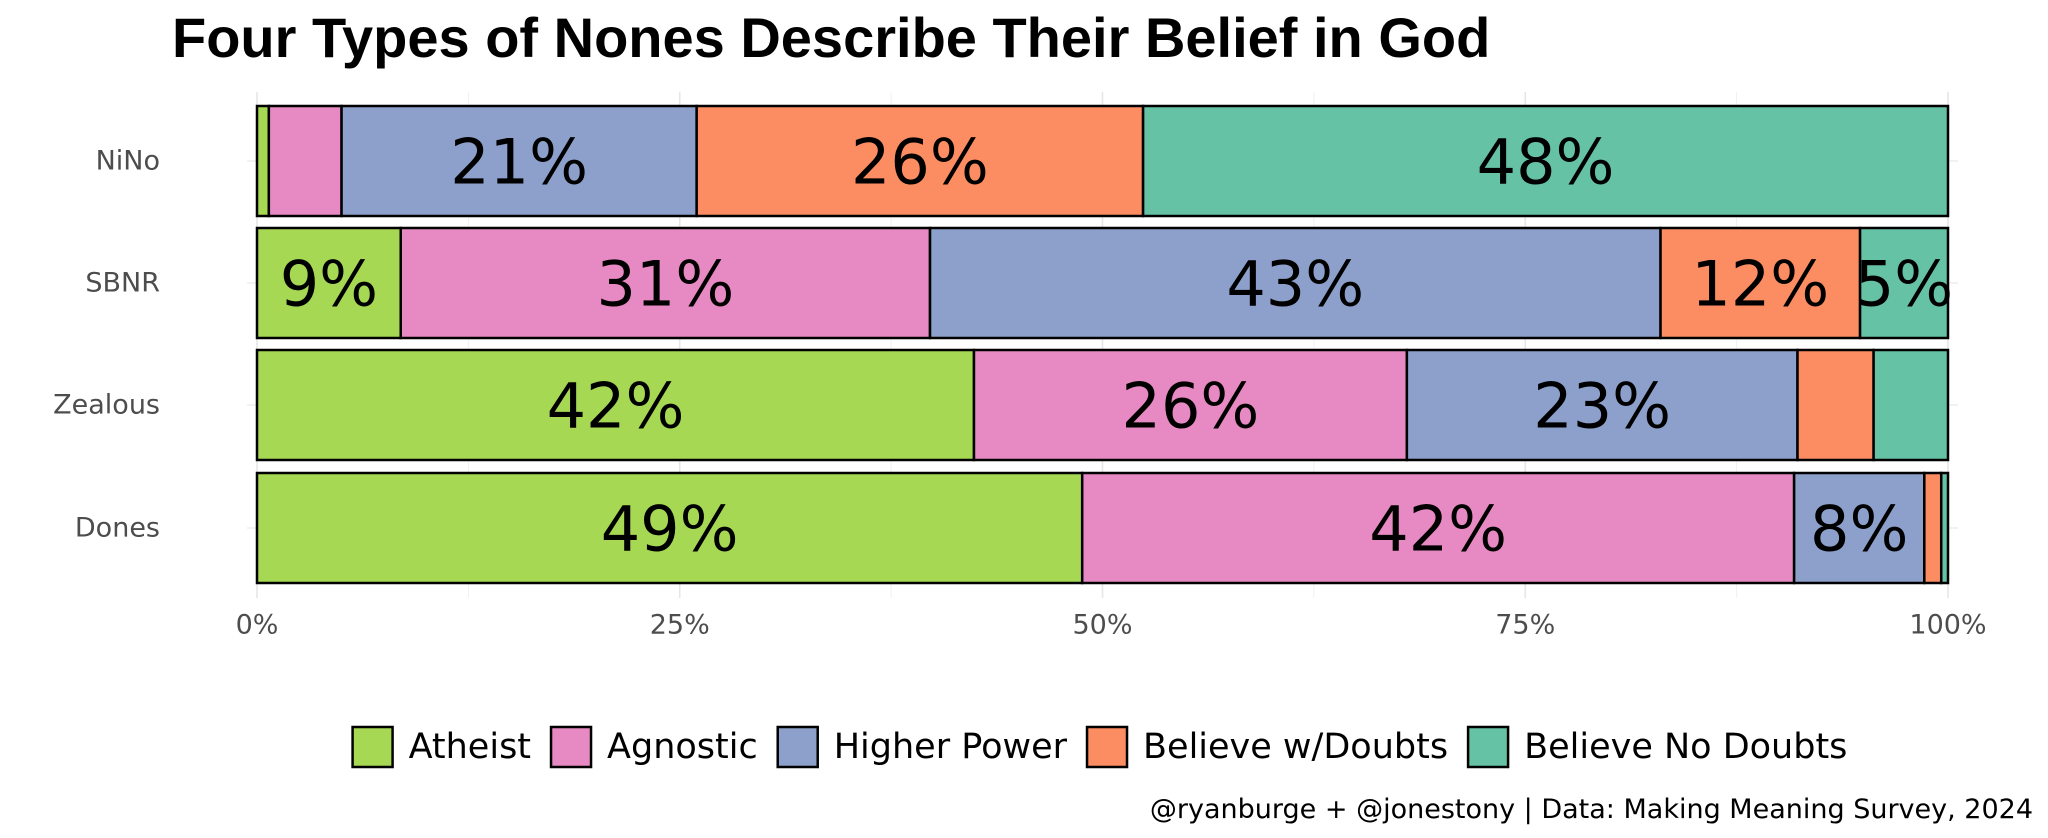 This screenshot has width=2048, height=838. I want to click on data-label: 43%, so click(1295, 284).